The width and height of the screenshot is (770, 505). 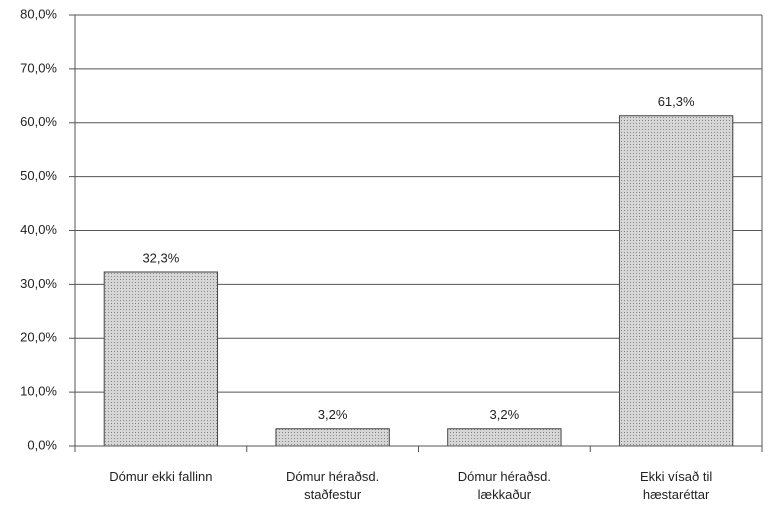 I want to click on y-tick-label: 0,0%, so click(x=42, y=444).